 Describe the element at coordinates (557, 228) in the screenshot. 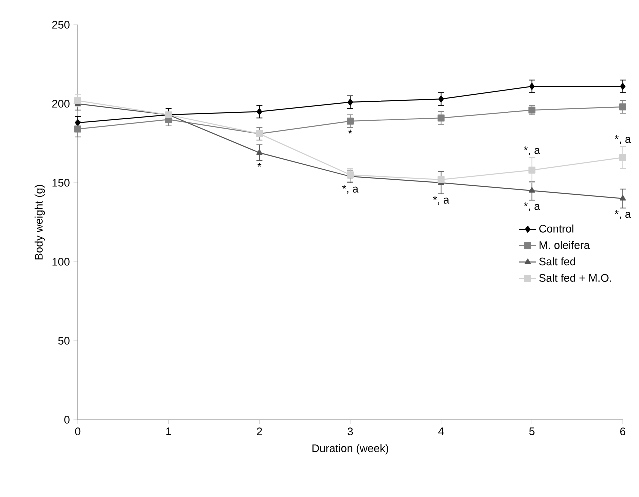

I see `legend-label: Control` at that location.